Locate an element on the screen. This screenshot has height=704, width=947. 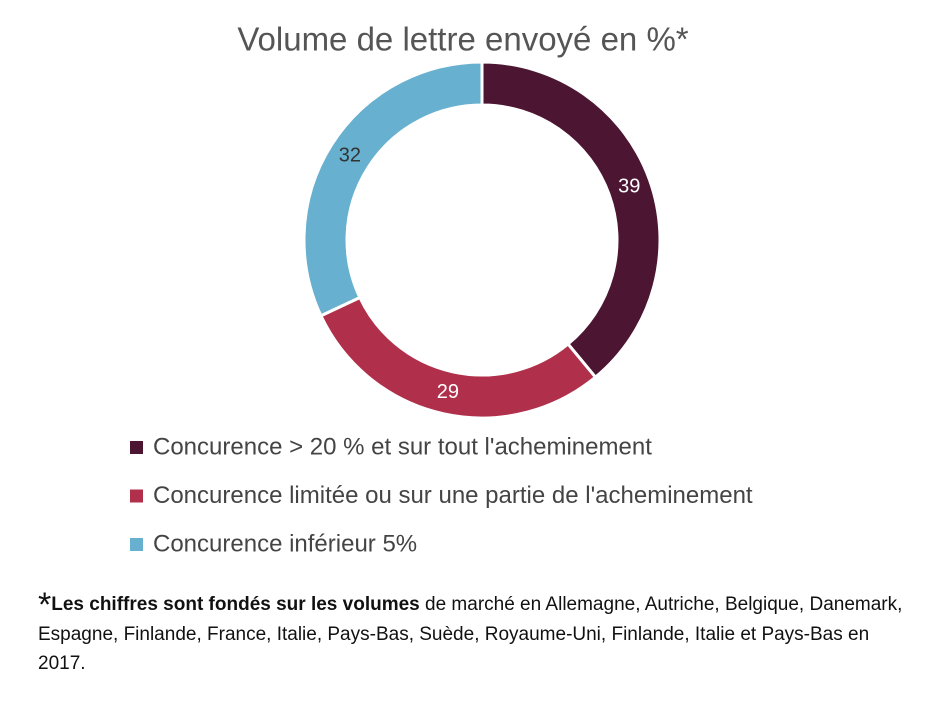
footnote-bold: Les chiffres sont fondés sur les volumes is located at coordinates (235, 604).